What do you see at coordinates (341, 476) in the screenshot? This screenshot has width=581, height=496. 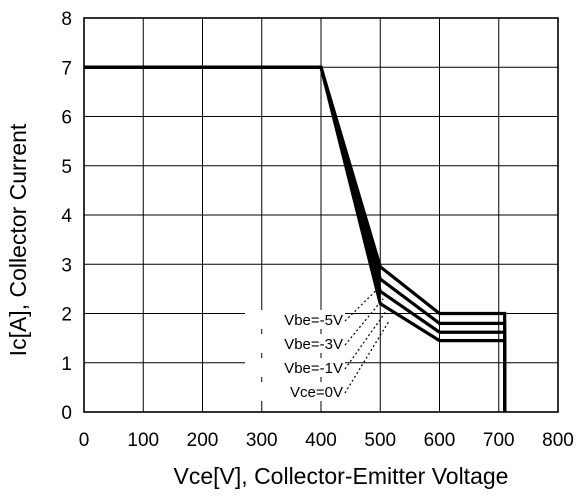 I see `x-axis-label: Vce[V], Collector-Emitter Voltage` at bounding box center [341, 476].